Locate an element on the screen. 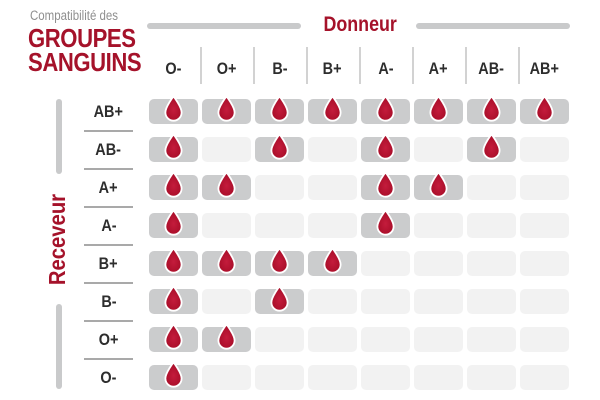 Image resolution: width=600 pixels, height=400 pixels. donor-col-header-A-: A- is located at coordinates (385, 69).